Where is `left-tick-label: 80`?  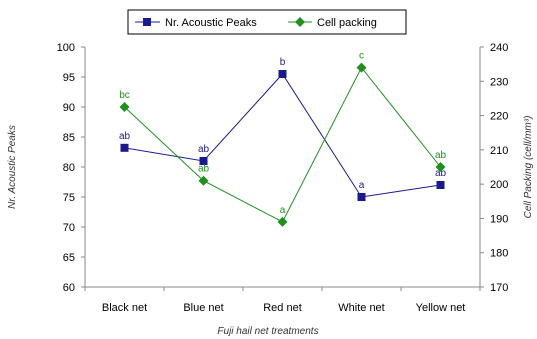
left-tick-label: 80 is located at coordinates (69, 168).